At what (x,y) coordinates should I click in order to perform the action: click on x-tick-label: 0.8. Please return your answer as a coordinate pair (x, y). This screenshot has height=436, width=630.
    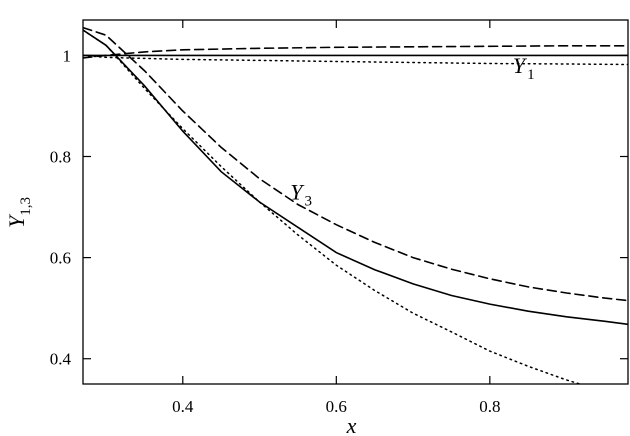
    Looking at the image, I should click on (489, 406).